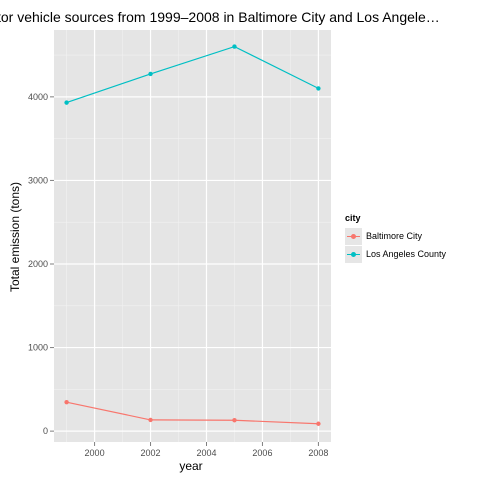  I want to click on y-tick-label: 2000, so click(38, 264).